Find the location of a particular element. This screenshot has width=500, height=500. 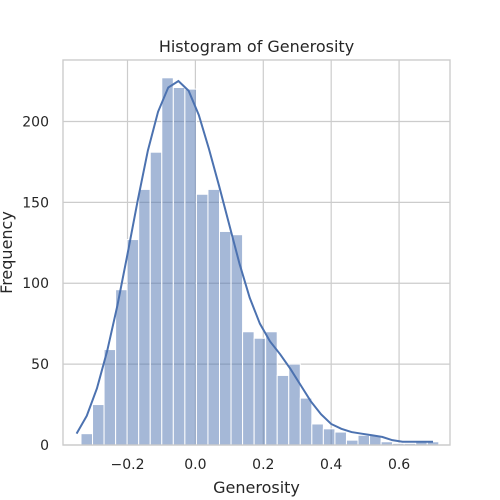

x-axis-ticks: −0.2 0.0 0.2 0.4 0.6 is located at coordinates (261, 465).